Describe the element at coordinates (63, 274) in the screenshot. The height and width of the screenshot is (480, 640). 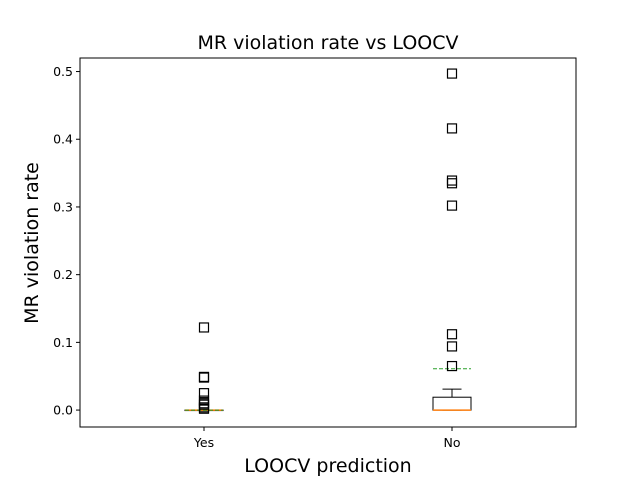
I see `y-tick-label: 0.2` at that location.